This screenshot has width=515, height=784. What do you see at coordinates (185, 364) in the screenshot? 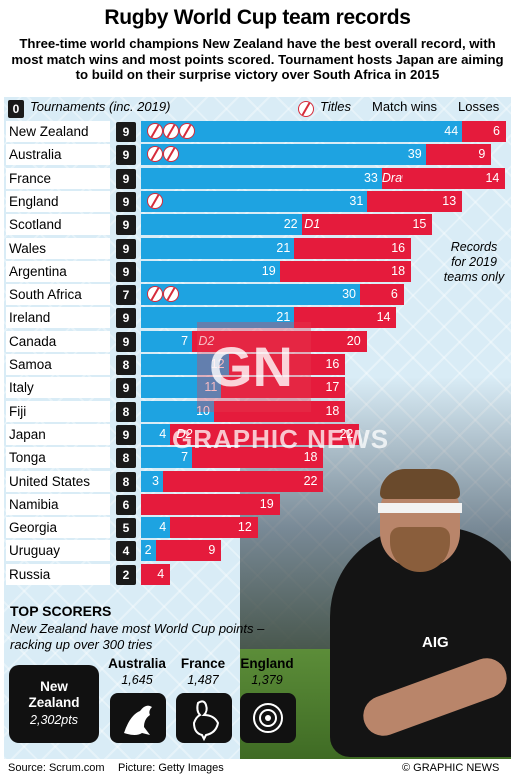
I see `wins-bar: 12` at bounding box center [185, 364].